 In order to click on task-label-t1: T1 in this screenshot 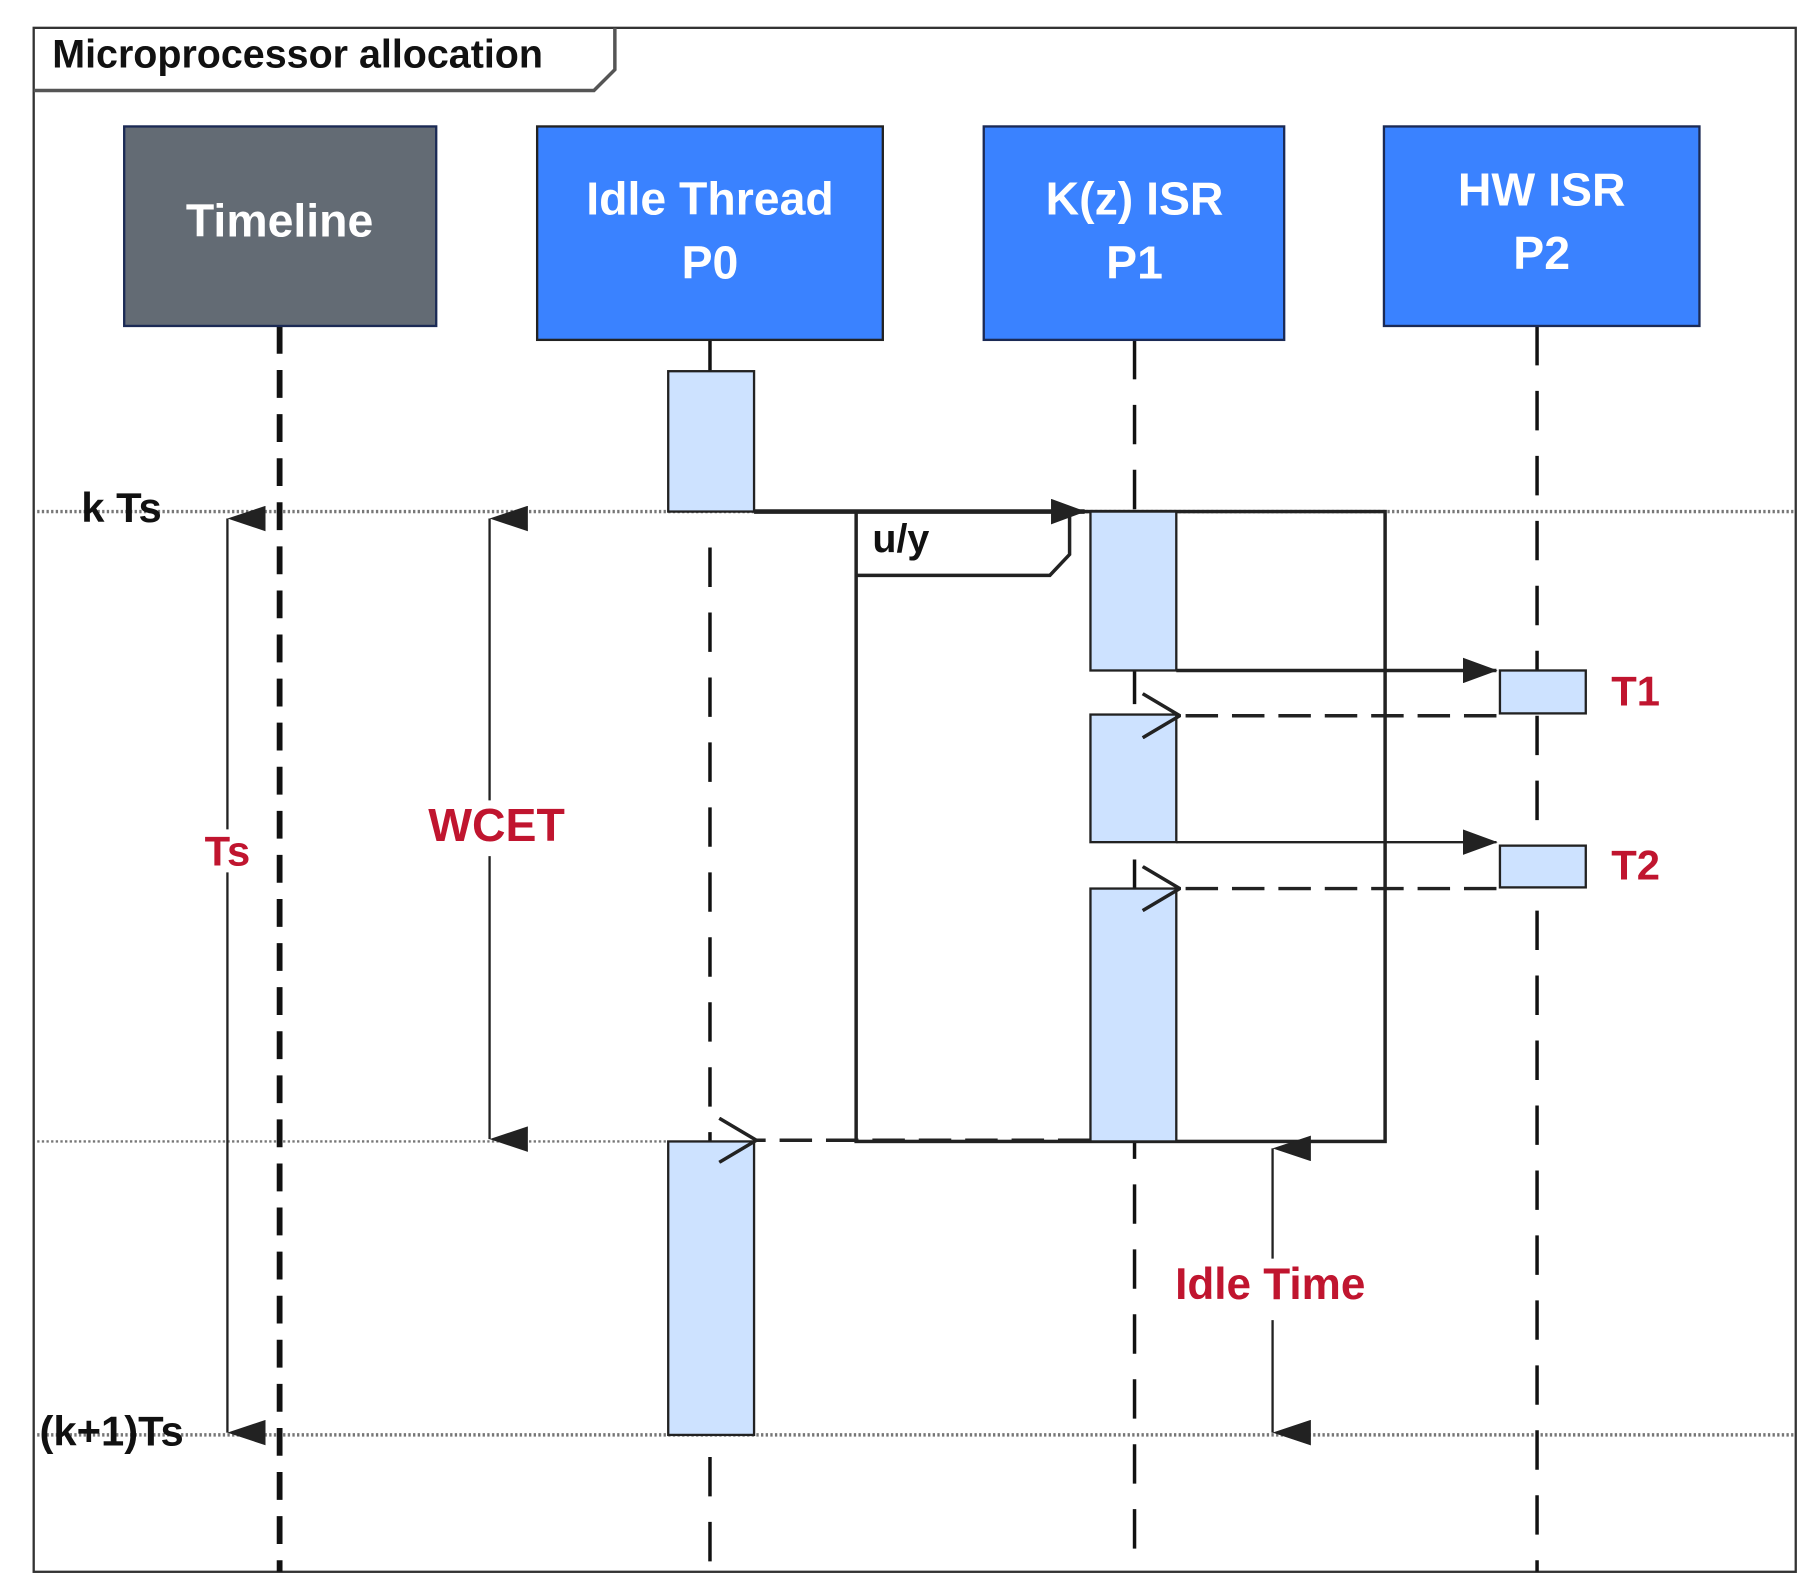, I will do `click(1635, 690)`.